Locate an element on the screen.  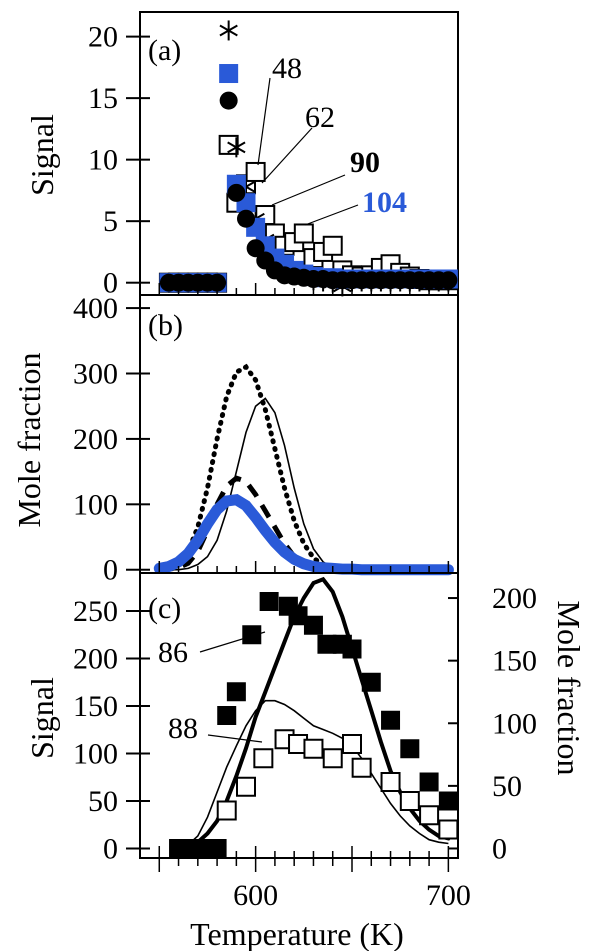
panel-a-annotations: 48 62 90 104 is located at coordinates (332, 139).